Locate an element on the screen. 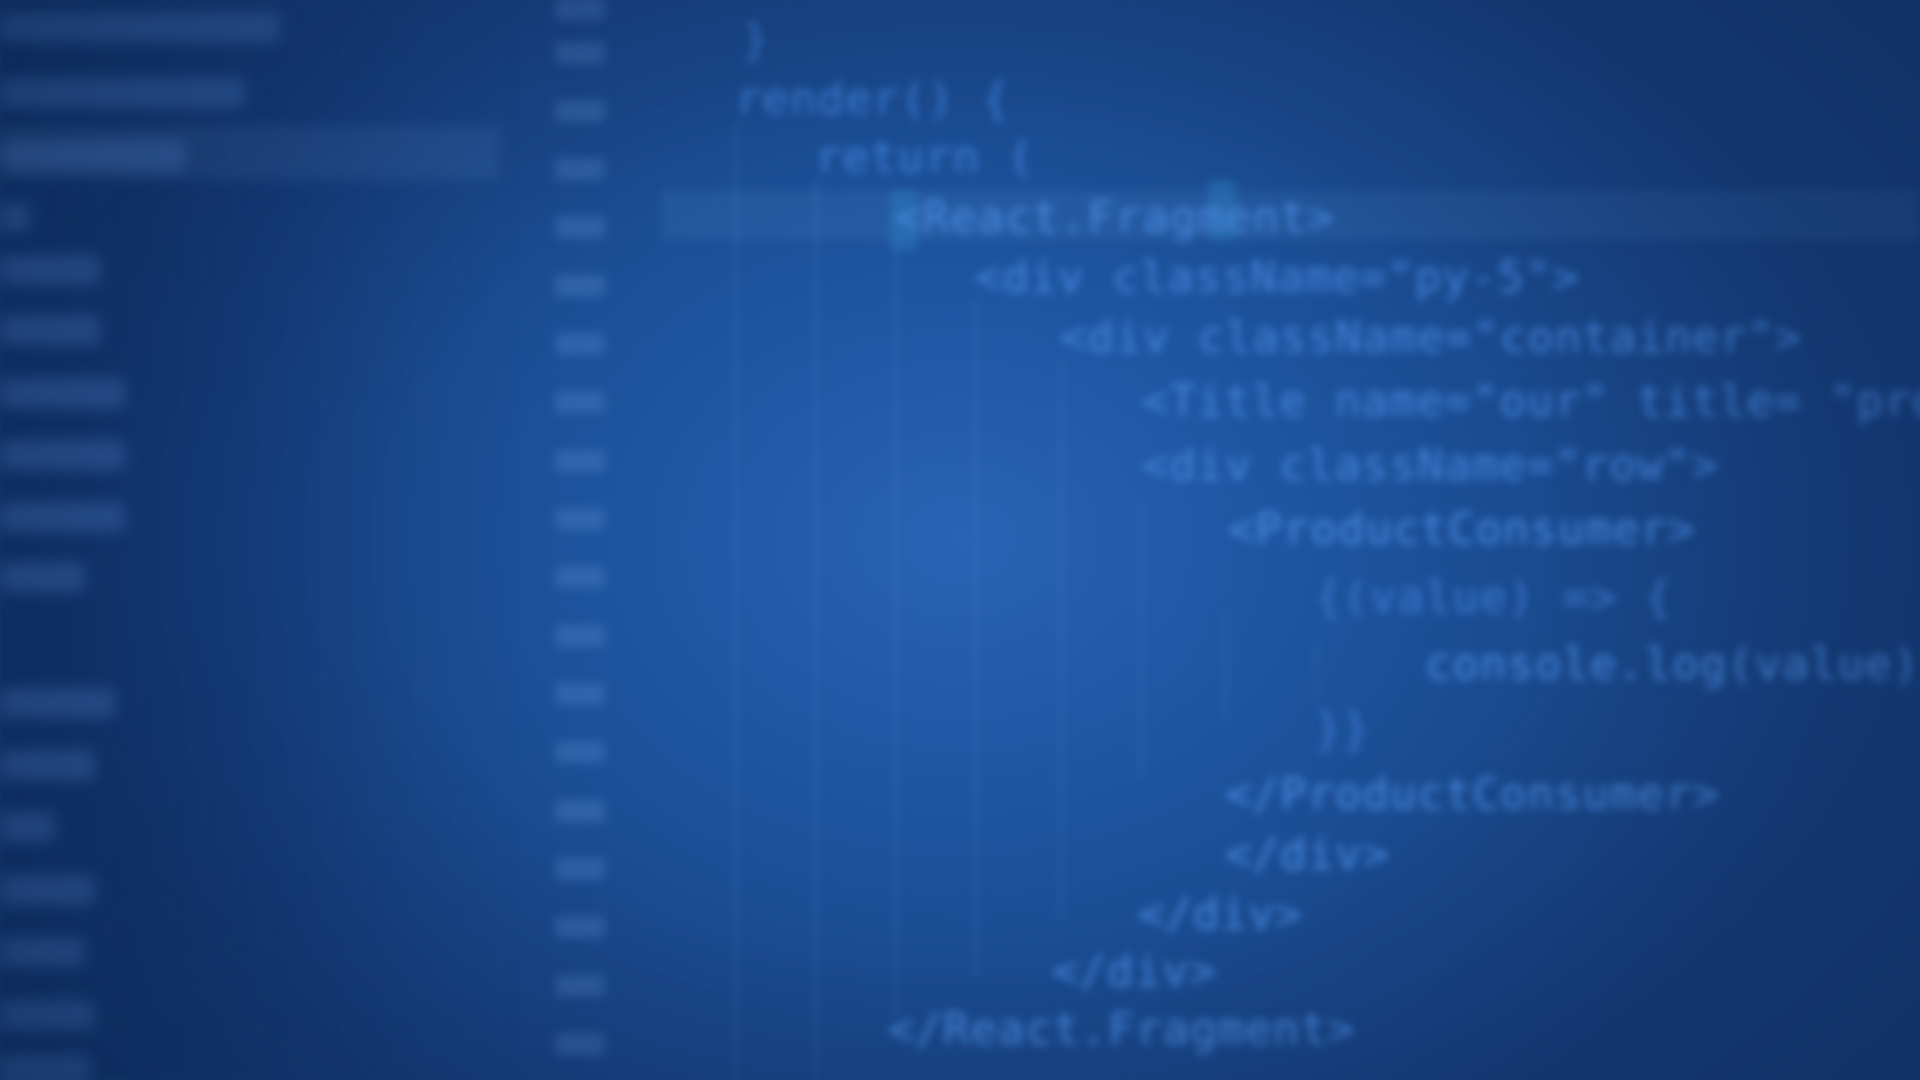 This screenshot has width=1920, height=1080. sidebar-selected-row is located at coordinates (250, 152).